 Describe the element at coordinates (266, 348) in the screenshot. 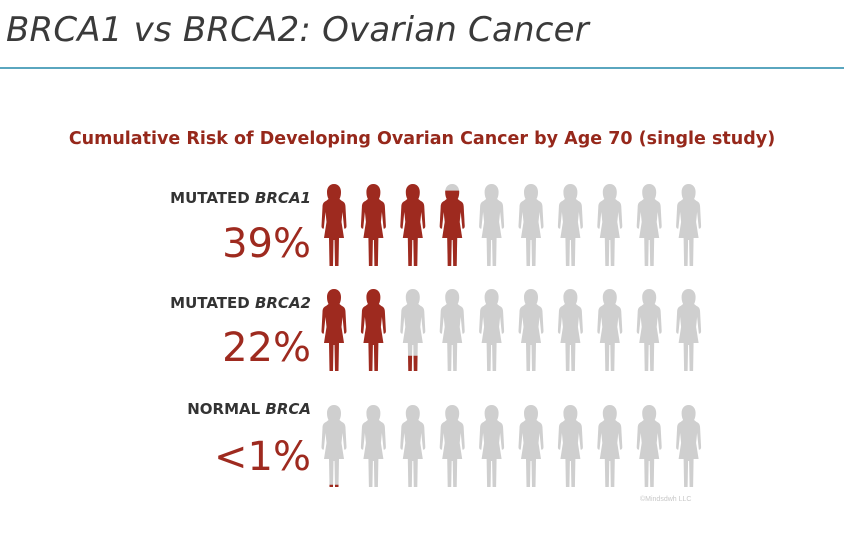

I see `row-value-brca2: 22%` at that location.